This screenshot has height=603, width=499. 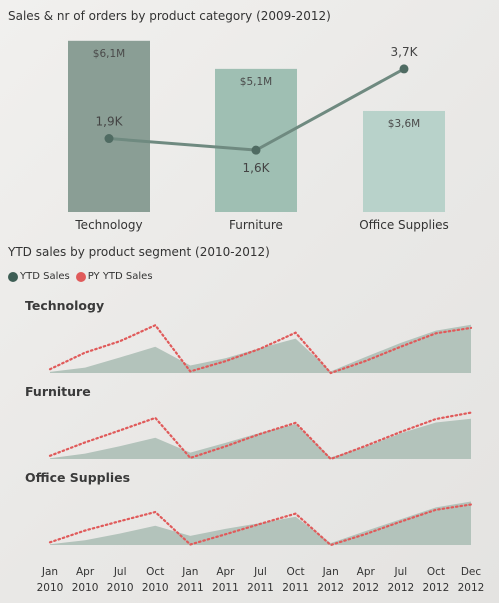 What do you see at coordinates (13, 276) in the screenshot?
I see `legend-marker-ytd` at bounding box center [13, 276].